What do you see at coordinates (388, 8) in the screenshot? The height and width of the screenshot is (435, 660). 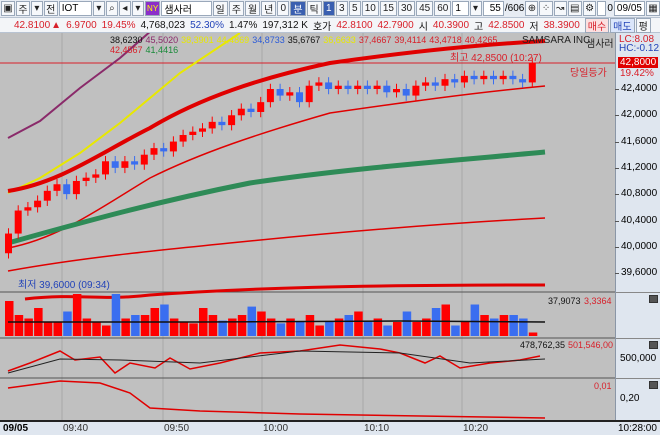 I see `interval-button: 15` at bounding box center [388, 8].